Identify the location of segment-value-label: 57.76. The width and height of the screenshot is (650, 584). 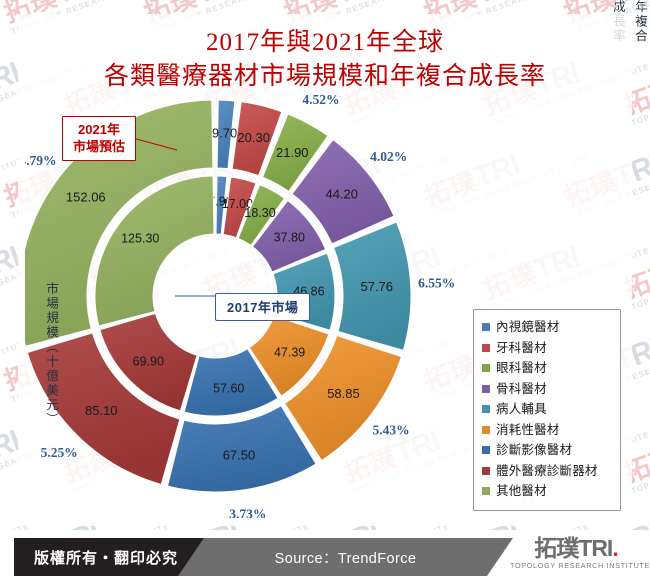
(376, 286).